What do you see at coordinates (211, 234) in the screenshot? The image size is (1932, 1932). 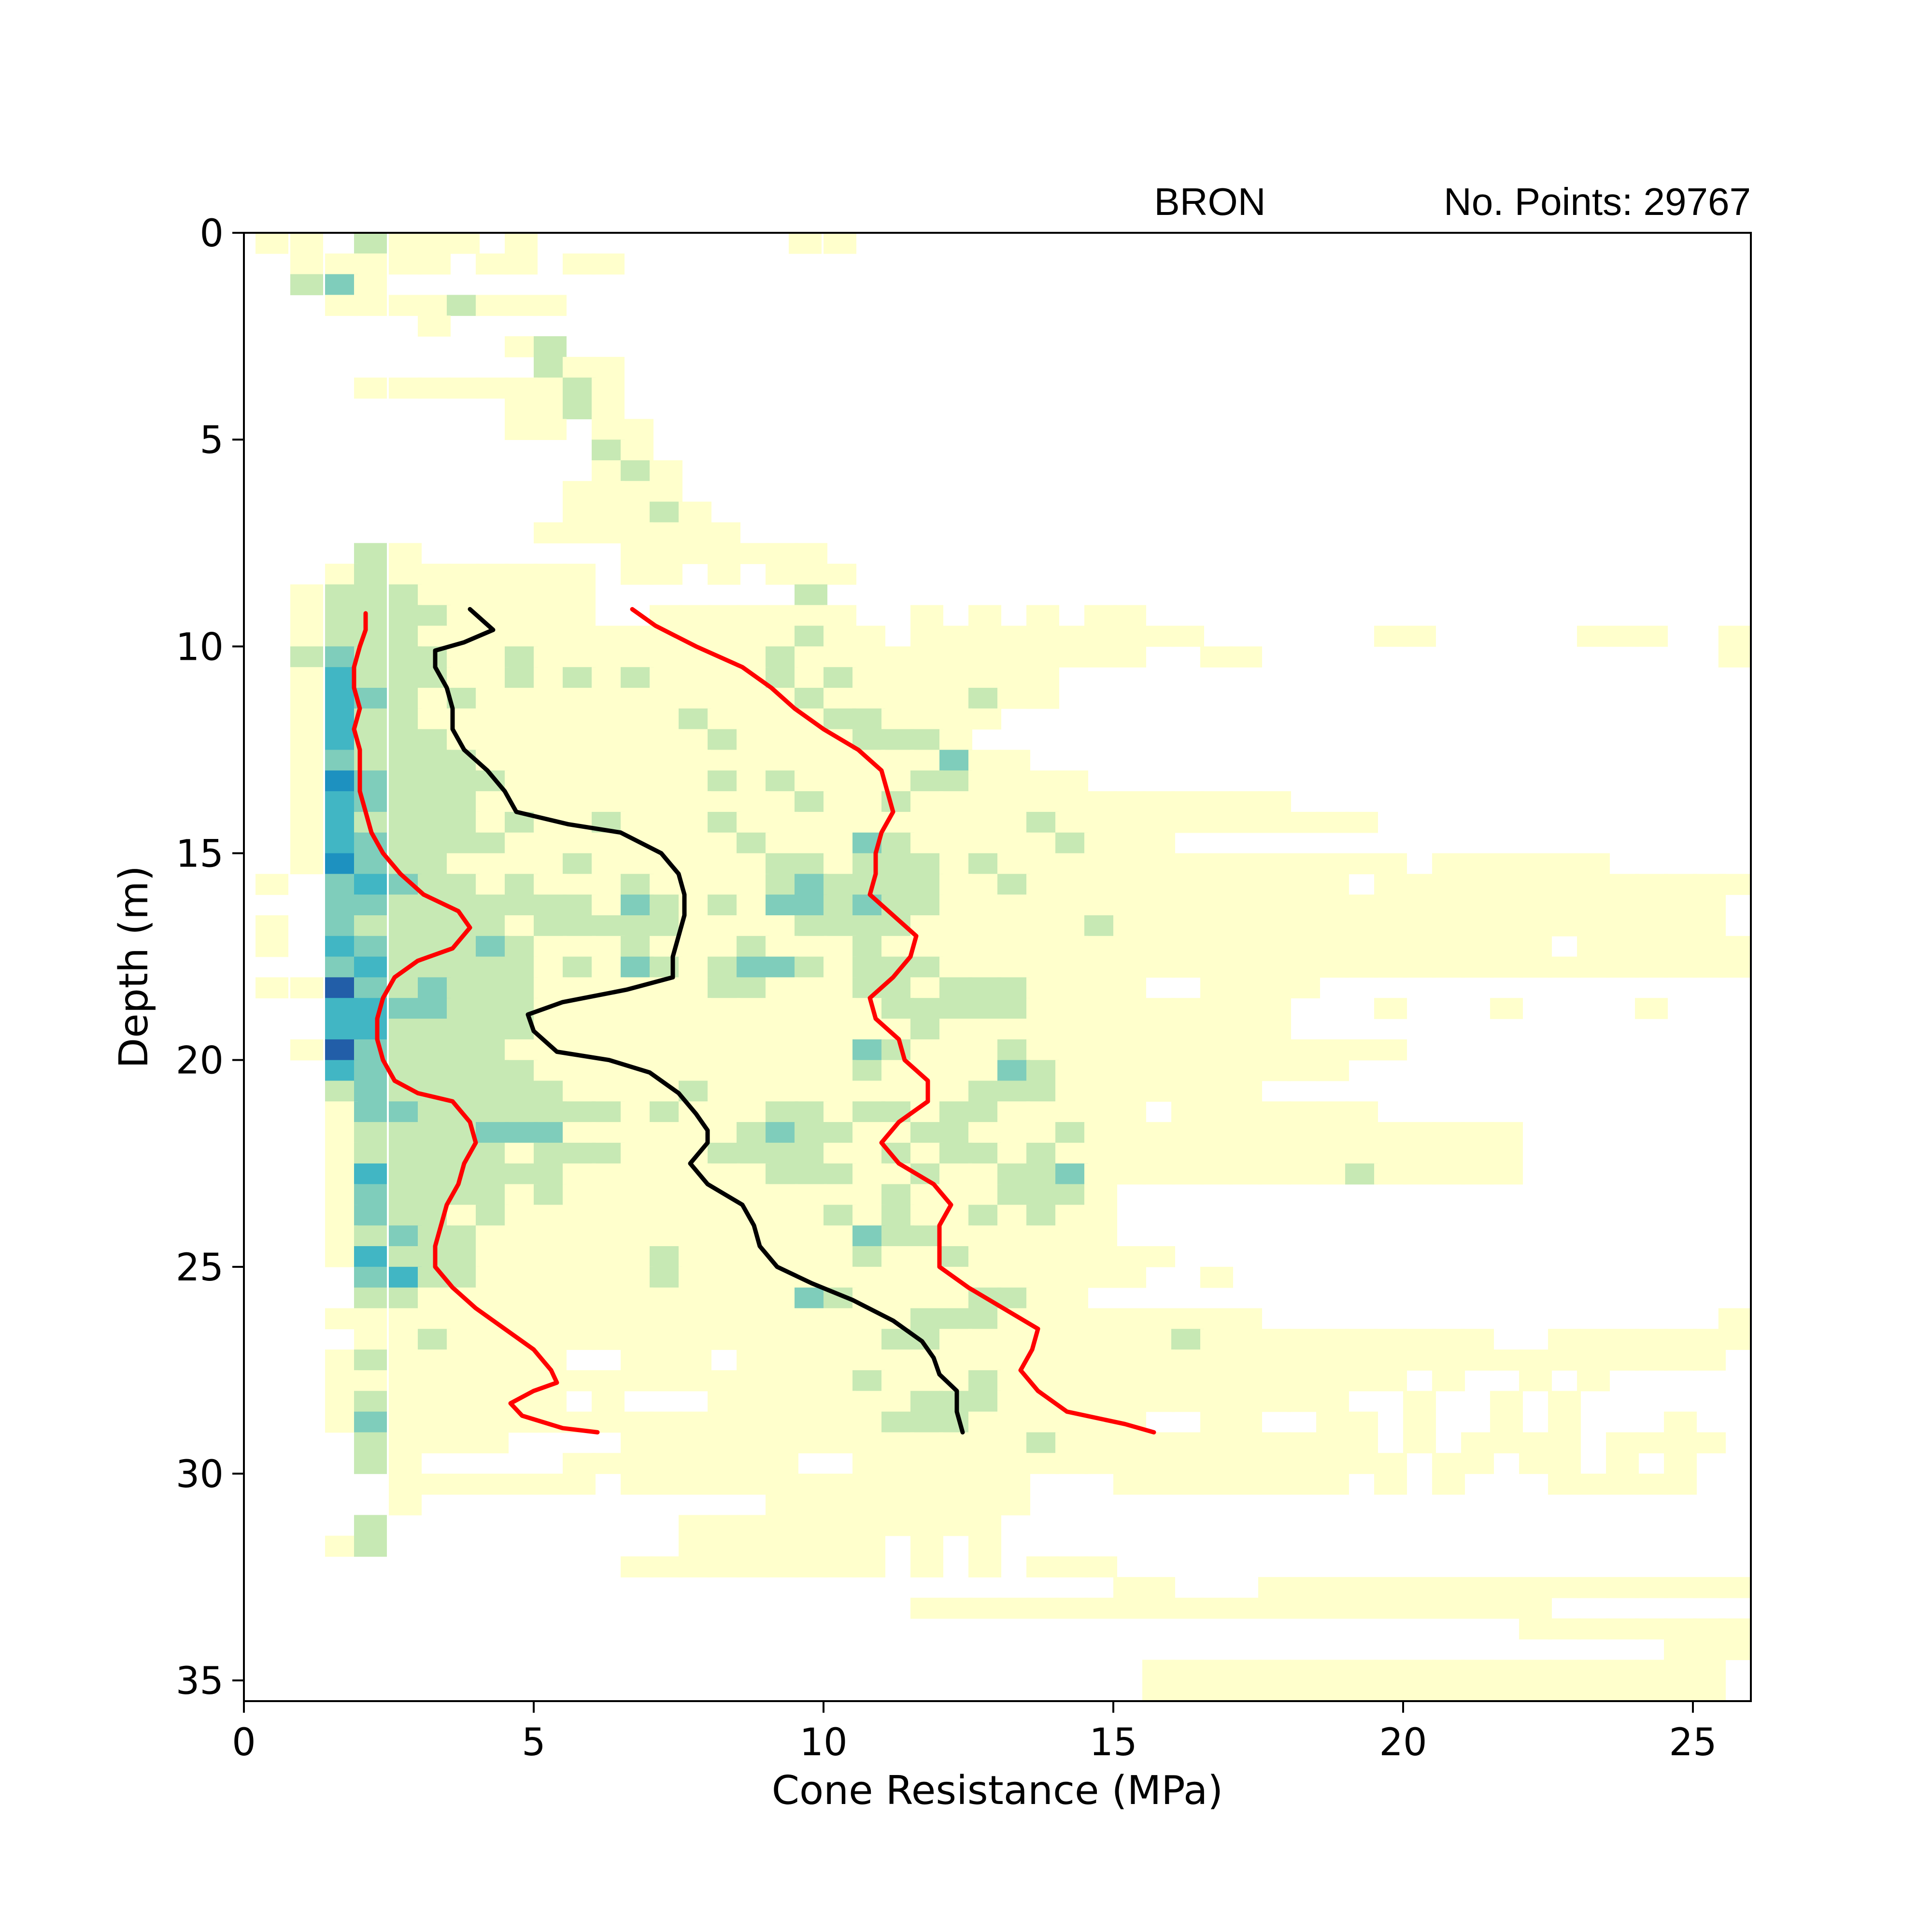 I see `y-tick-label: 0` at bounding box center [211, 234].